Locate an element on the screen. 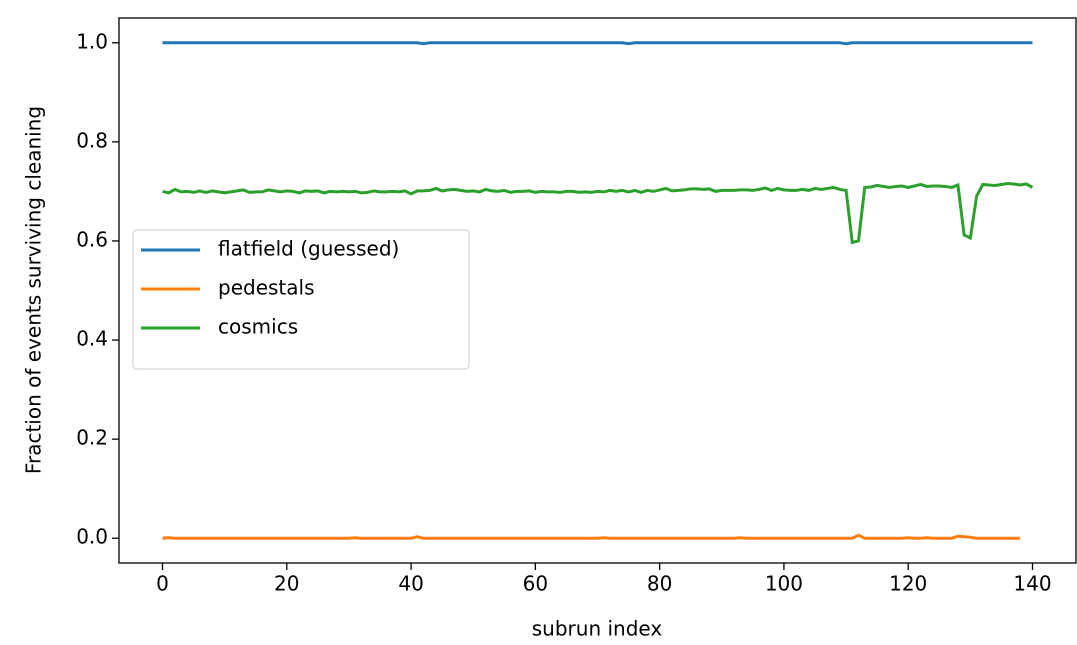 Image resolution: width=1077 pixels, height=645 pixels. legend-label: flatfield (guessed) is located at coordinates (308, 249).